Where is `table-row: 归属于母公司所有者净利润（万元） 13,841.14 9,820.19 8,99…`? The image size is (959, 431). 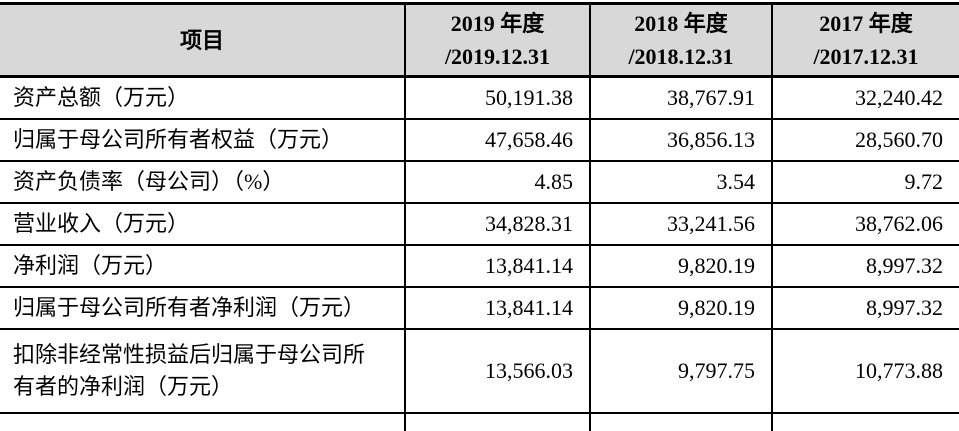
table-row: 归属于母公司所有者净利润（万元） 13,841.14 9,820.19 8,99… is located at coordinates (479, 308).